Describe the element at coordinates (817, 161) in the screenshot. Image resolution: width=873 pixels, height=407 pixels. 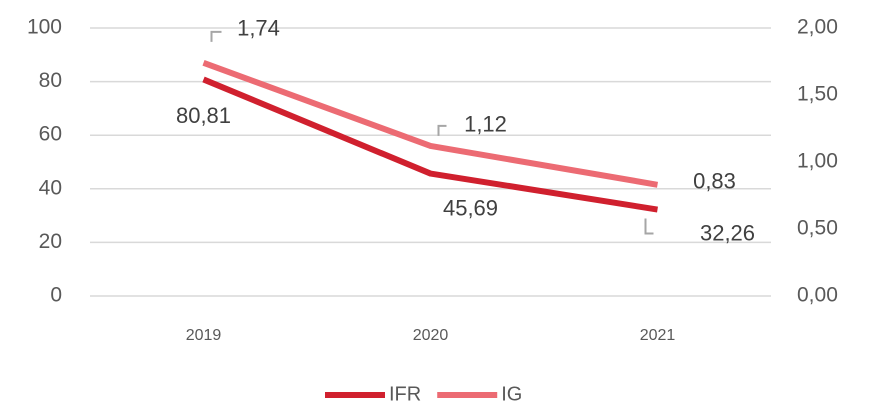
I see `y2-tick-label: 1,00` at that location.